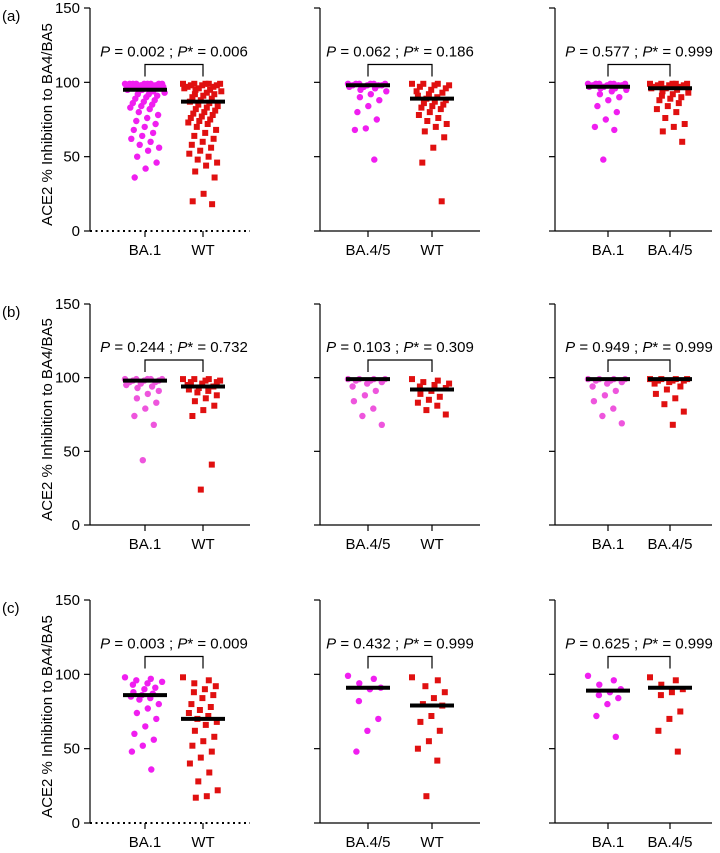  What do you see at coordinates (76, 231) in the screenshot?
I see `y-tick-label: 0` at bounding box center [76, 231].